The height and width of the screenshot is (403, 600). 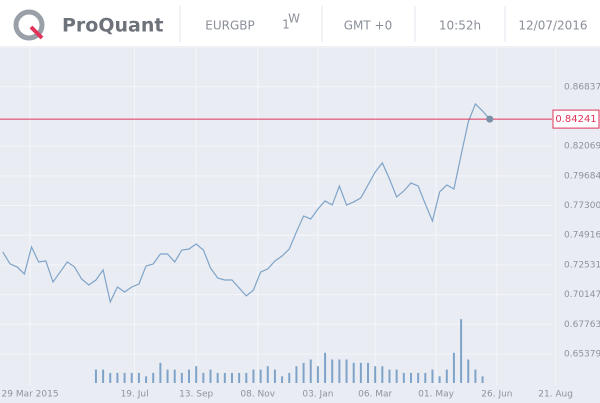 I want to click on last-price-box, so click(x=576, y=119).